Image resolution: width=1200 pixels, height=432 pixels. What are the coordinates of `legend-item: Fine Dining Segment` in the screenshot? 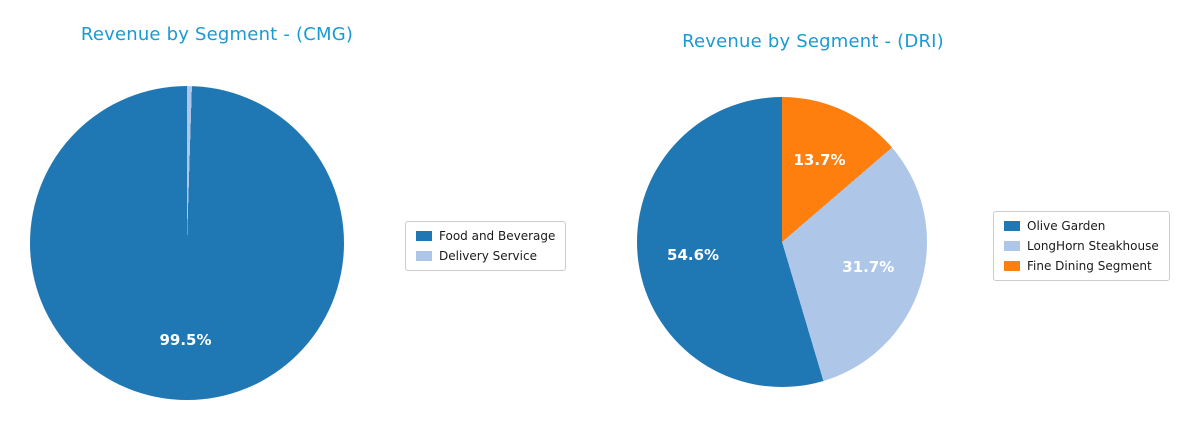 It's located at (1081, 266).